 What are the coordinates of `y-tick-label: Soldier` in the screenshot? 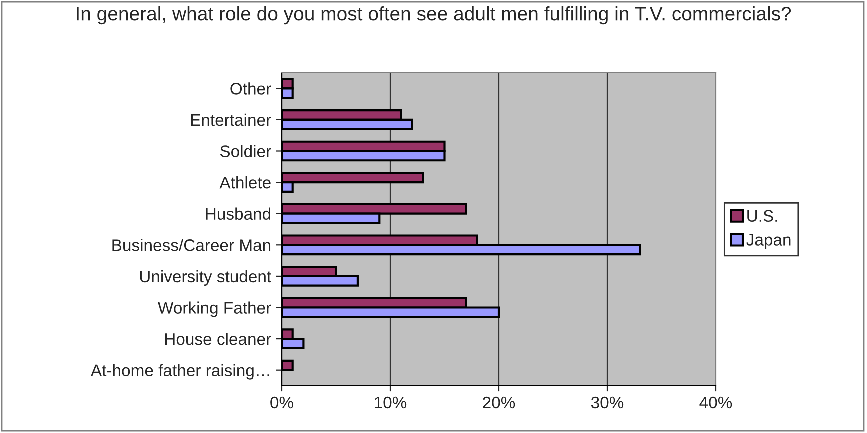 It's located at (246, 151).